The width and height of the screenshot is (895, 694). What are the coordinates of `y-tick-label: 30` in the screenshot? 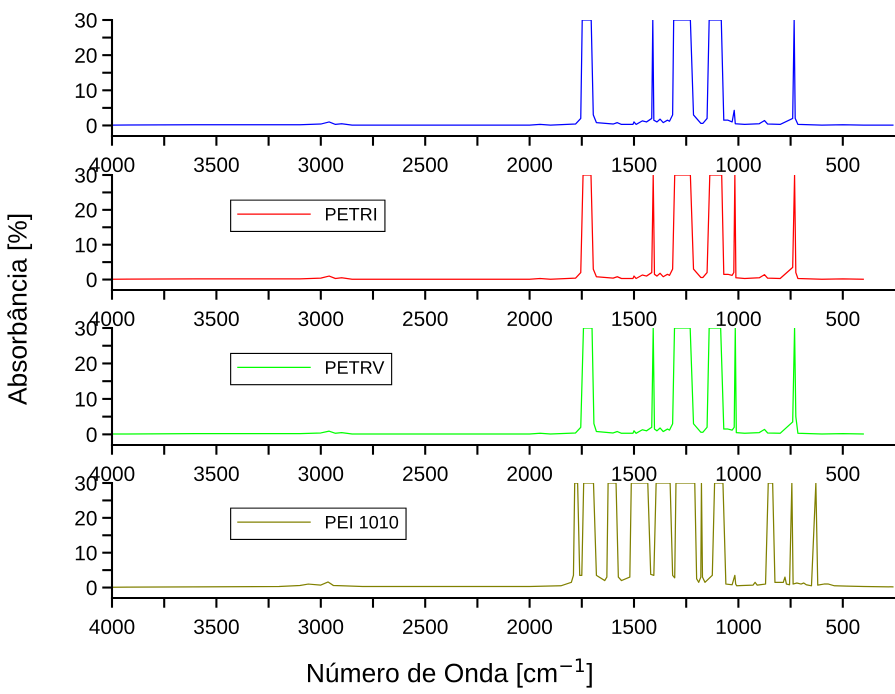 It's located at (86, 20).